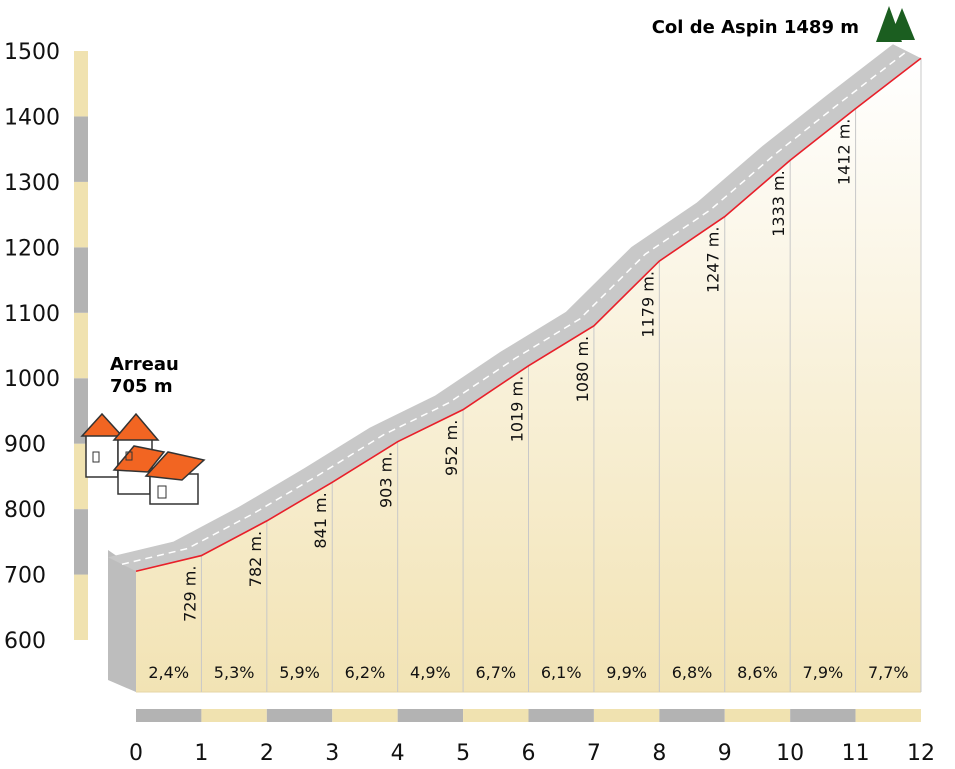 The width and height of the screenshot is (955, 769). What do you see at coordinates (529, 753) in the screenshot?
I see `x-tick-label: 6` at bounding box center [529, 753].